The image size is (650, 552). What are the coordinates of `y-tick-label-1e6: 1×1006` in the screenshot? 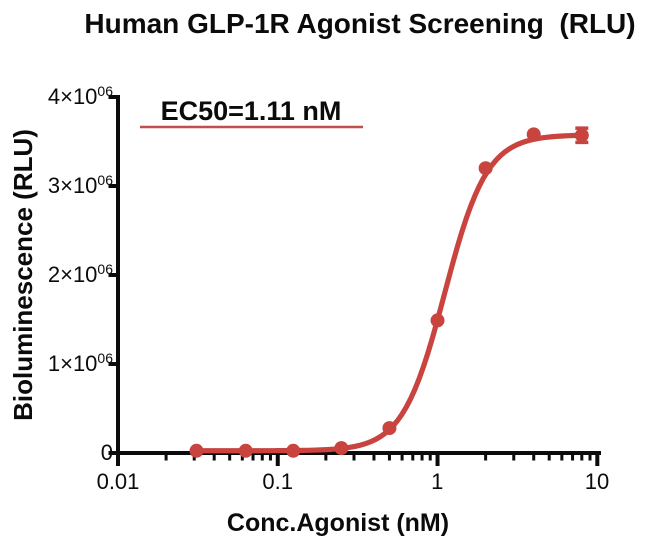 It's located at (80, 363).